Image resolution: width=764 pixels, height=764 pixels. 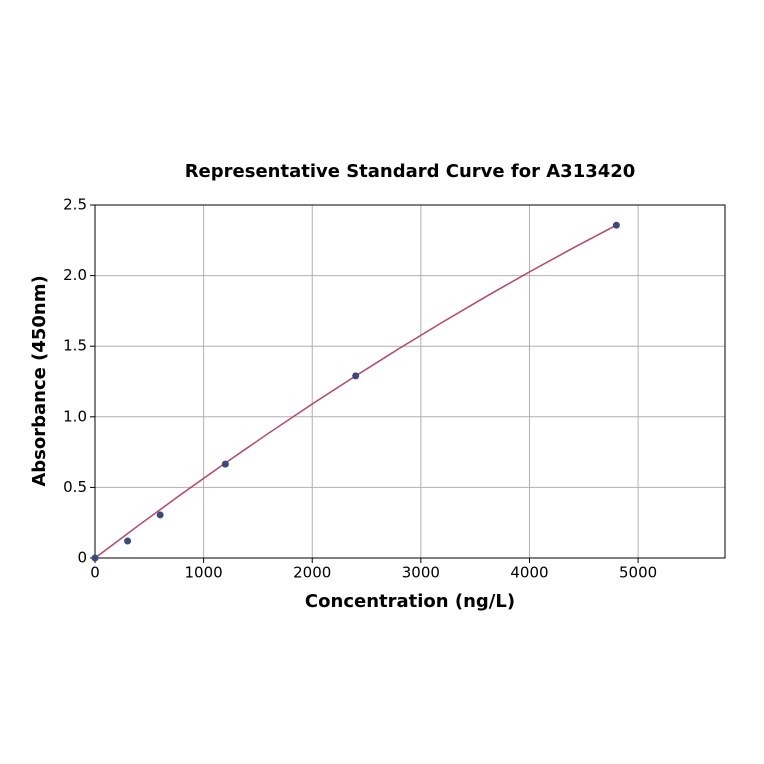 I want to click on x-tick-label: 4000, so click(x=529, y=573).